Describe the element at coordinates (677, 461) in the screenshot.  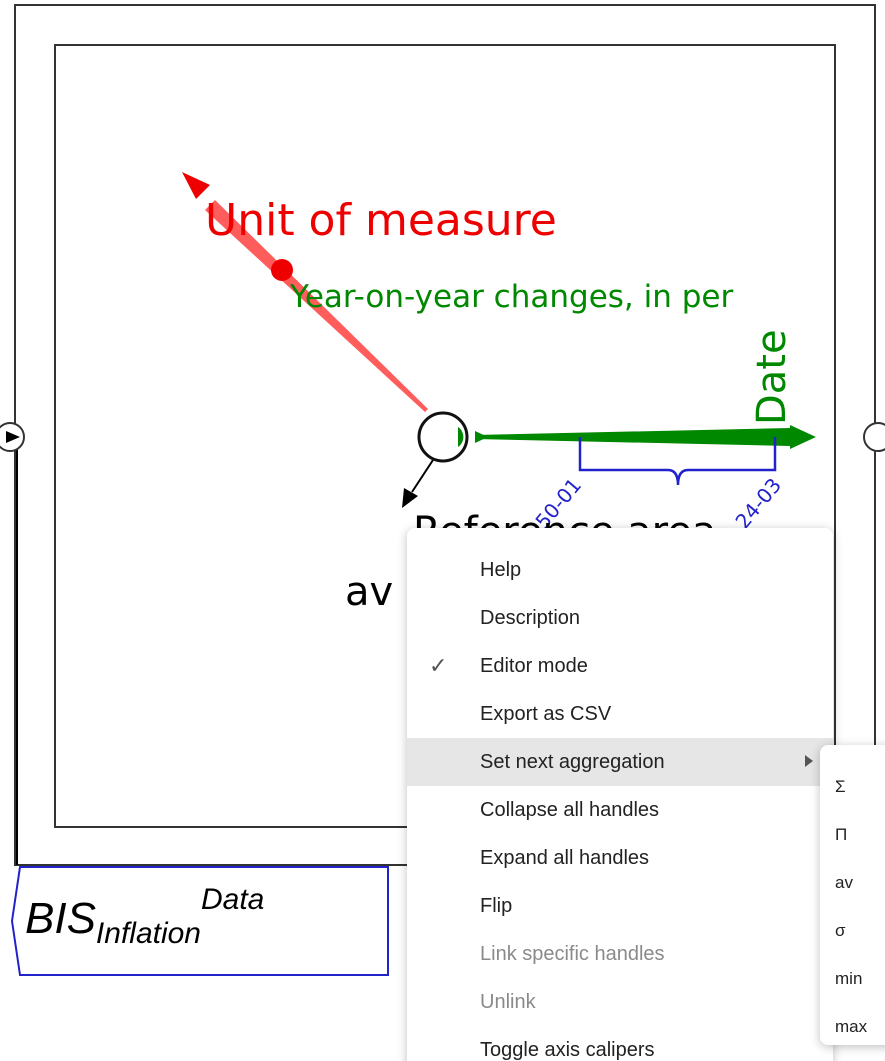
I see `date-brace` at that location.